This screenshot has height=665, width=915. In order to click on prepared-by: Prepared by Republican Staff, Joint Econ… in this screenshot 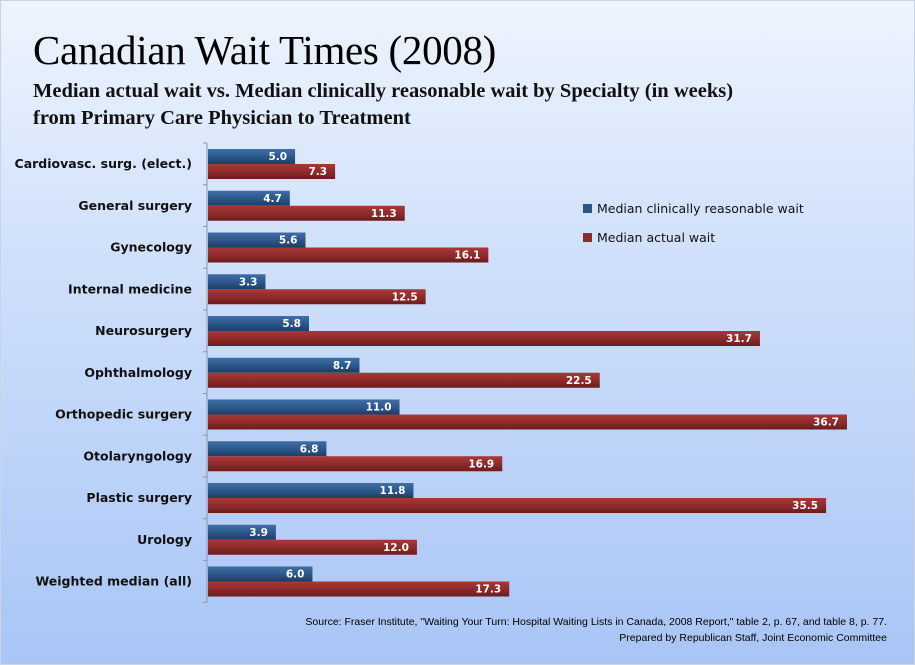, I will do `click(753, 638)`.